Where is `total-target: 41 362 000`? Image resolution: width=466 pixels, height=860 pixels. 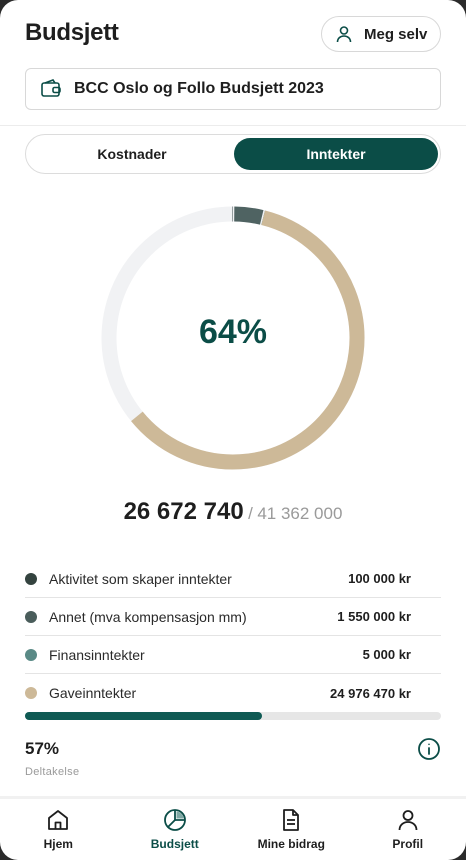
total-target: 41 362 000 is located at coordinates (300, 513).